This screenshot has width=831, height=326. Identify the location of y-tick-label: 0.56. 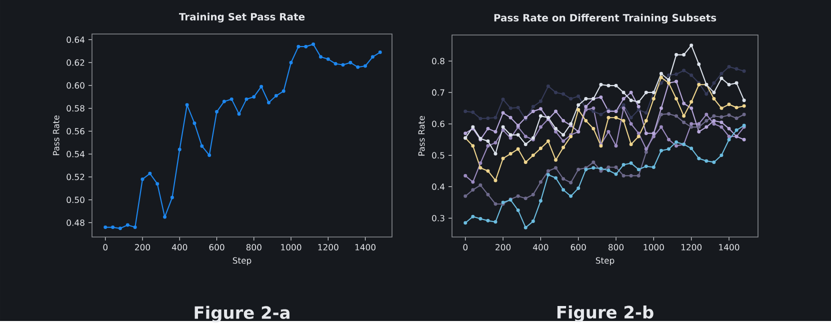
(75, 131).